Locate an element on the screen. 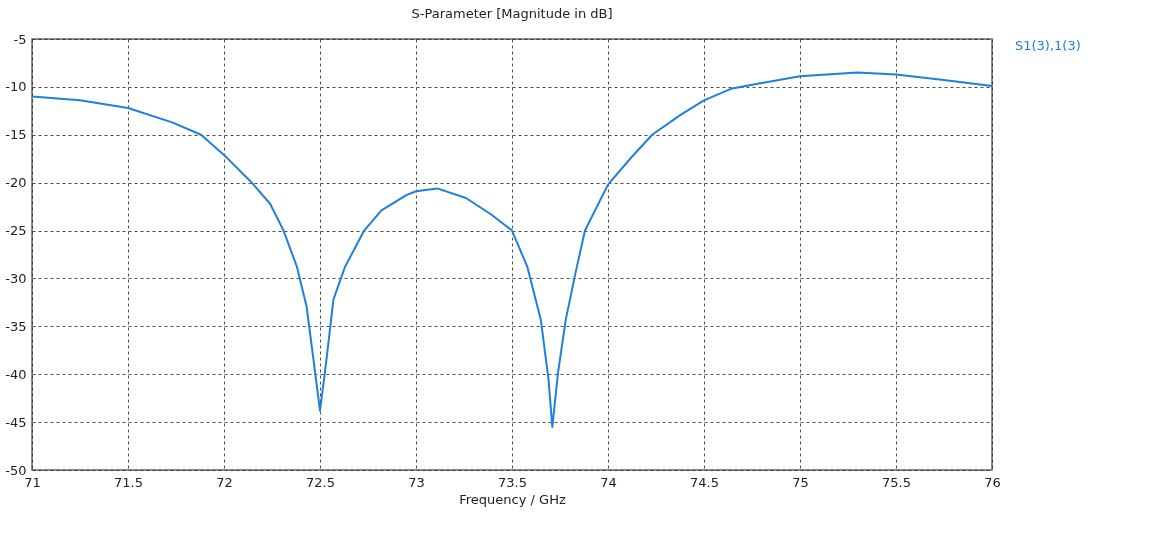 The height and width of the screenshot is (538, 1163). x-tick-label: 75.5 is located at coordinates (896, 482).